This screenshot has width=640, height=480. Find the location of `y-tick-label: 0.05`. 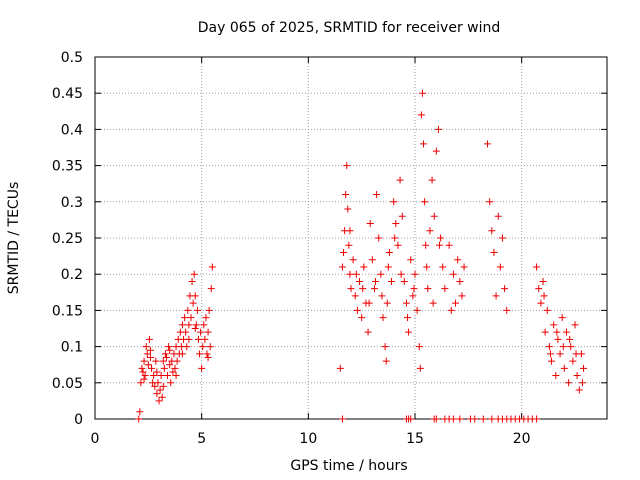

y-tick-label: 0.05 is located at coordinates (67, 384).